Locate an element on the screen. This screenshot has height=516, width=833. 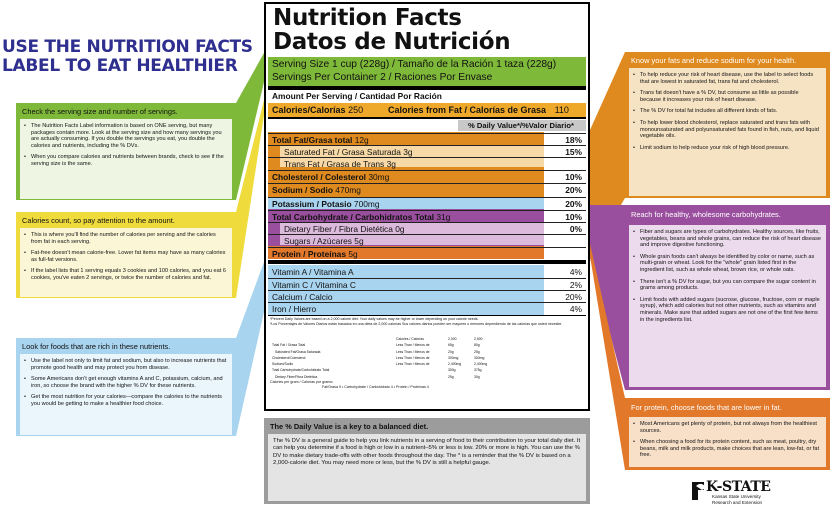
nutrient-pct: 18% is located at coordinates (573, 140).